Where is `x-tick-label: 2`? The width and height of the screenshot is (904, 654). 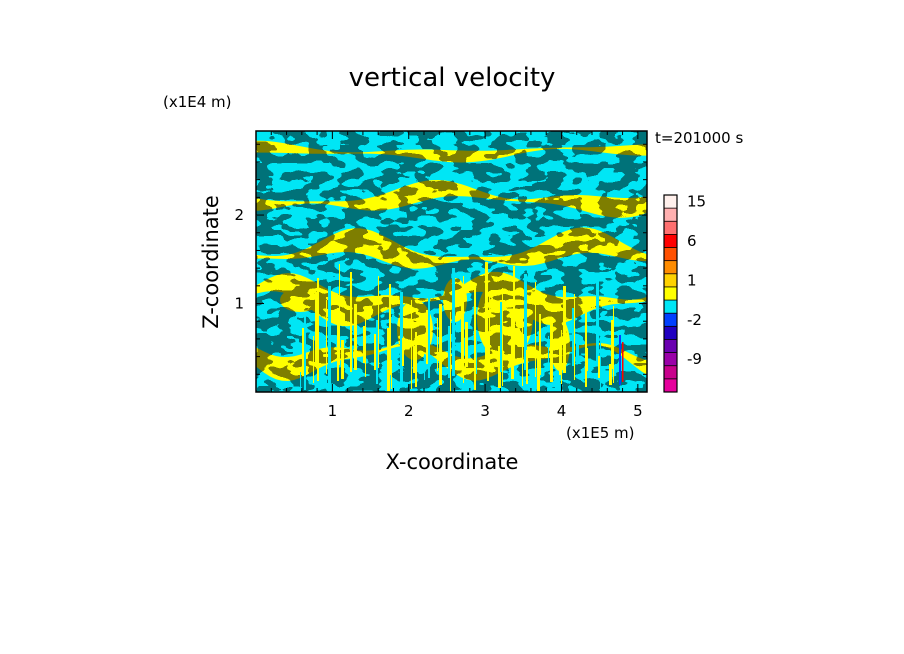 x-tick-label: 2 is located at coordinates (409, 411).